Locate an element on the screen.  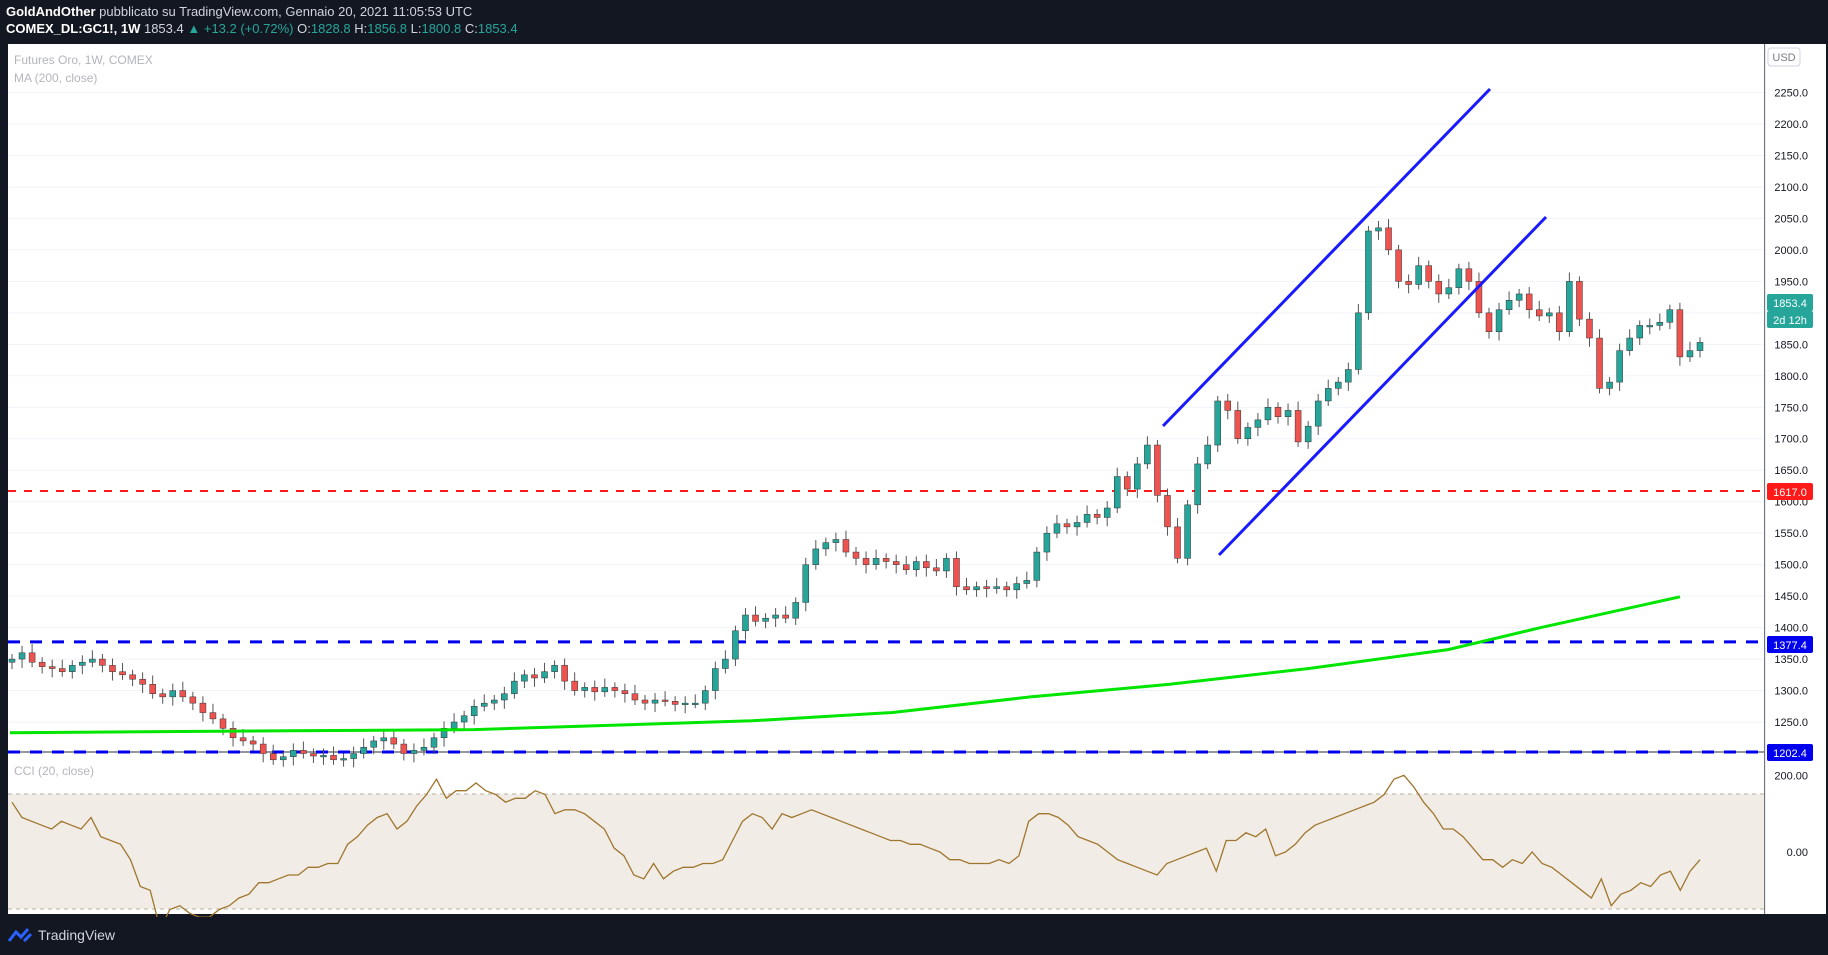
price-tick-label: 1750.0 is located at coordinates (1791, 408).